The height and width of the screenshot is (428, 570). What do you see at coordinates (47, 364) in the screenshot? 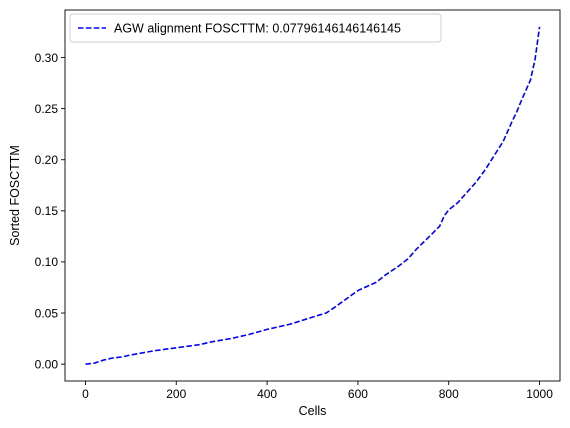
I see `y-tick-label: 0.00` at bounding box center [47, 364].